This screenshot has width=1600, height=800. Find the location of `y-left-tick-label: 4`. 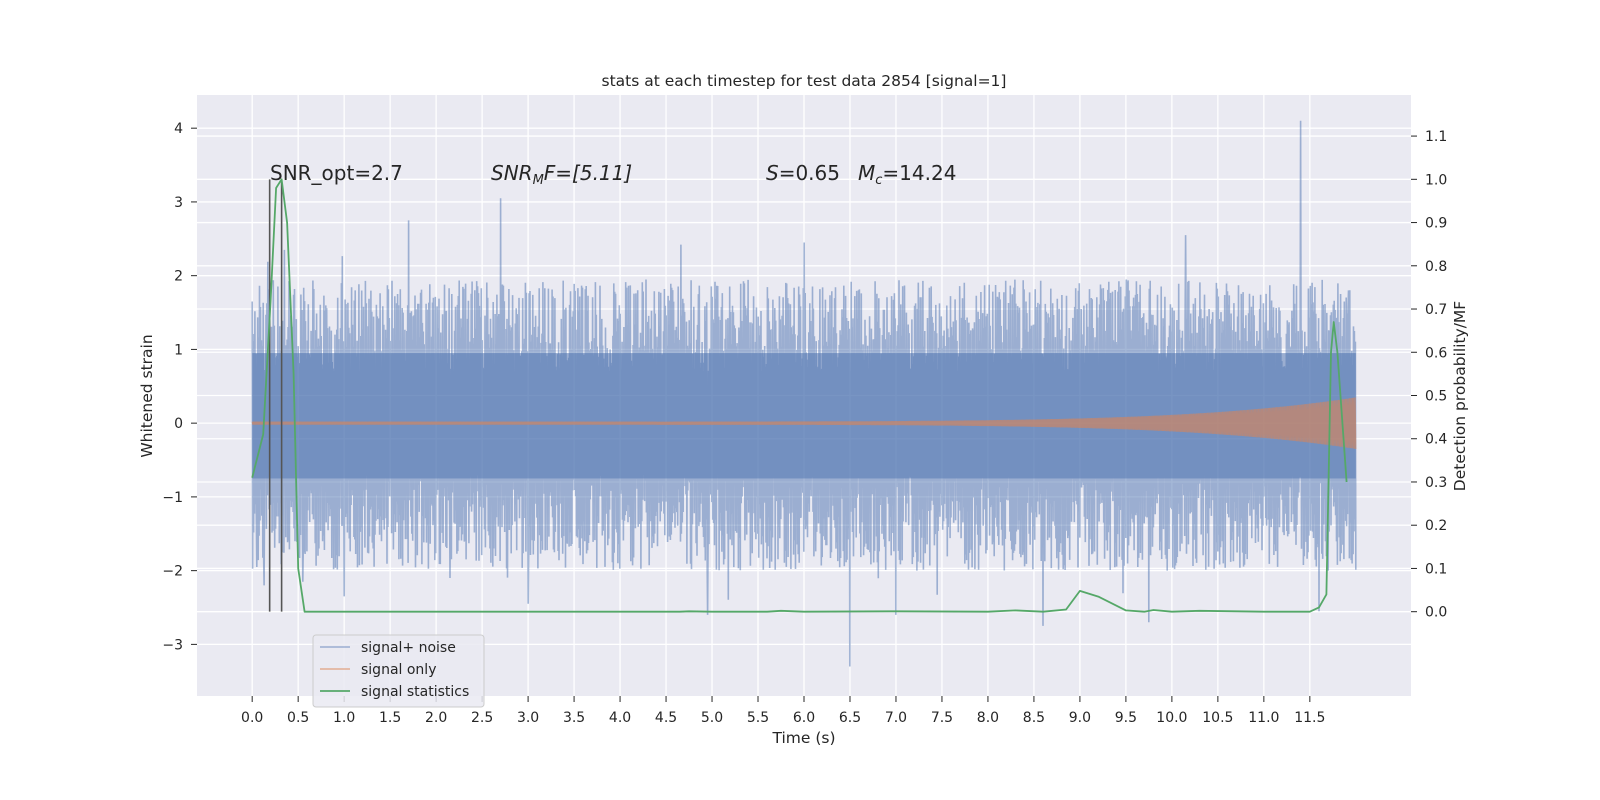

y-left-tick-label: 4 is located at coordinates (178, 129).